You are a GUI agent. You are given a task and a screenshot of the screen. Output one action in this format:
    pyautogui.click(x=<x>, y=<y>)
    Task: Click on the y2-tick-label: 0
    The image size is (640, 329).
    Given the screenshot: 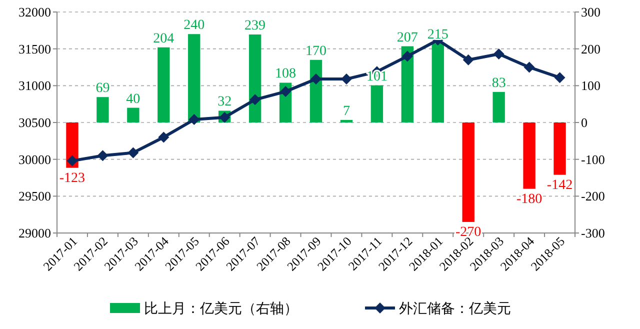 What is the action you would take?
    pyautogui.click(x=584, y=122)
    